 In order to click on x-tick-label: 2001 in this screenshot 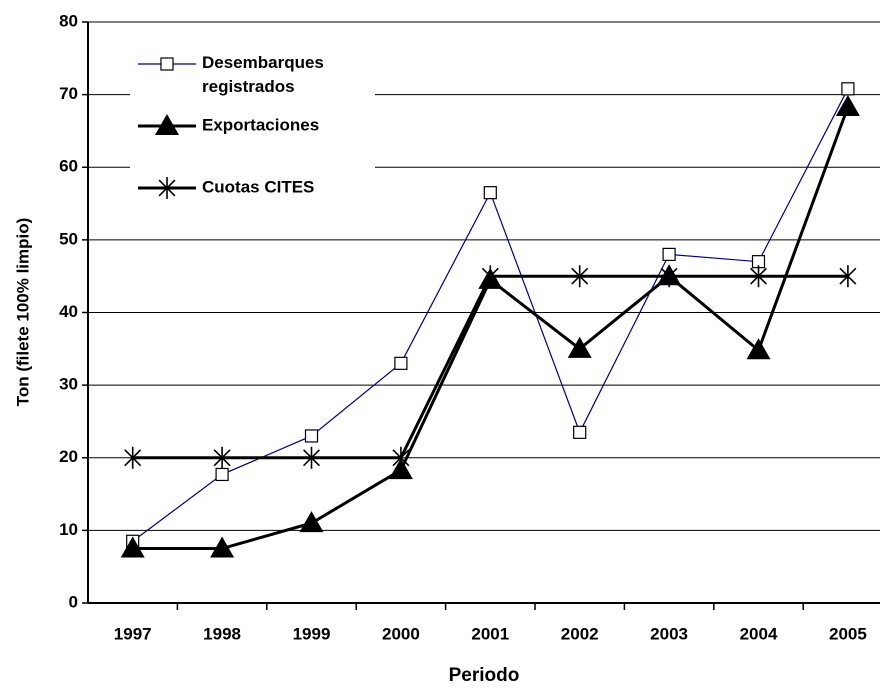, I will do `click(490, 633)`.